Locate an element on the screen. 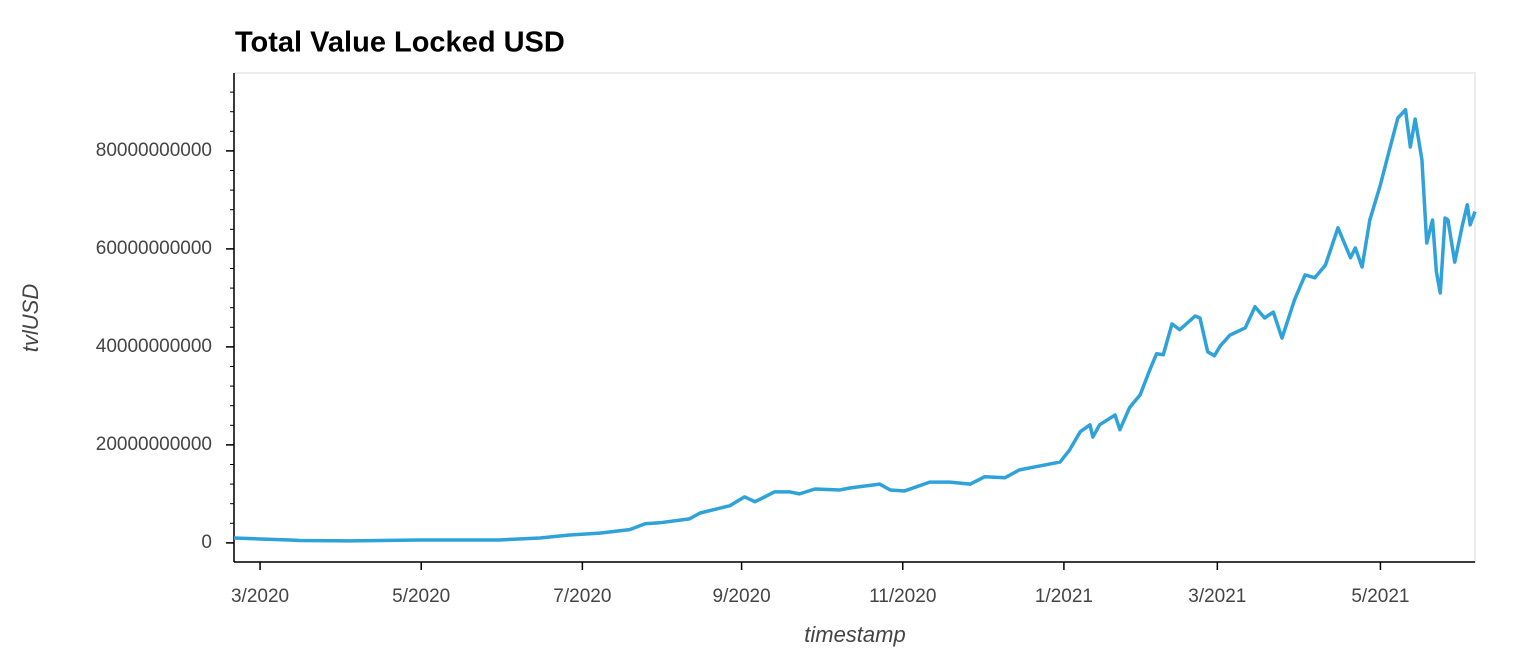  y-tick-label: 40000000000 is located at coordinates (154, 346).